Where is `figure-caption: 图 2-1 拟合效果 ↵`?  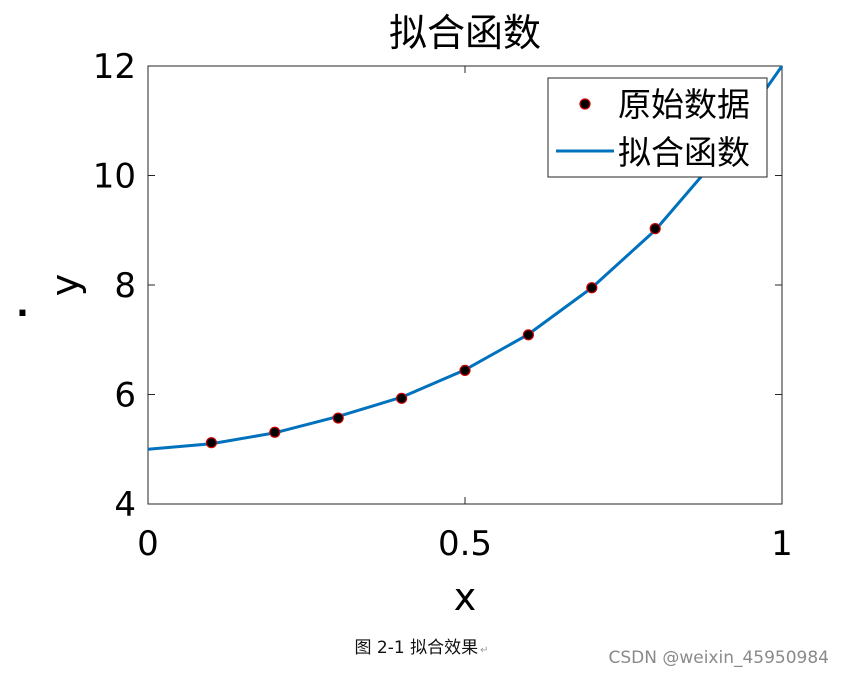
figure-caption: 图 2-1 拟合效果 ↵ is located at coordinates (421, 645).